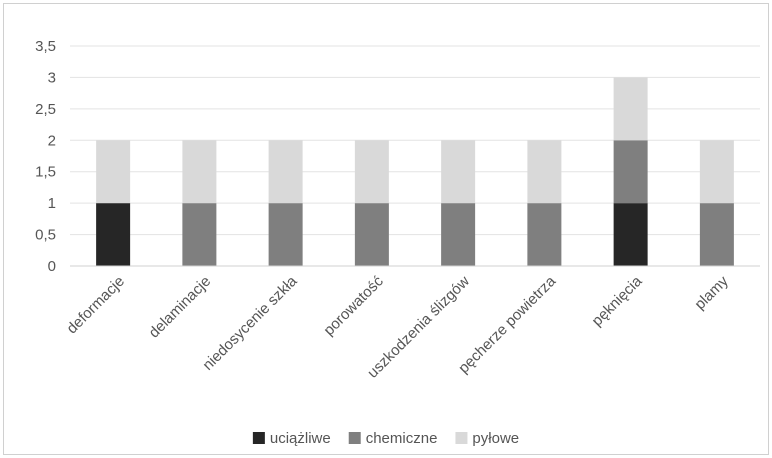 Image resolution: width=772 pixels, height=458 pixels. I want to click on y-tick-label: 3, so click(52, 77).